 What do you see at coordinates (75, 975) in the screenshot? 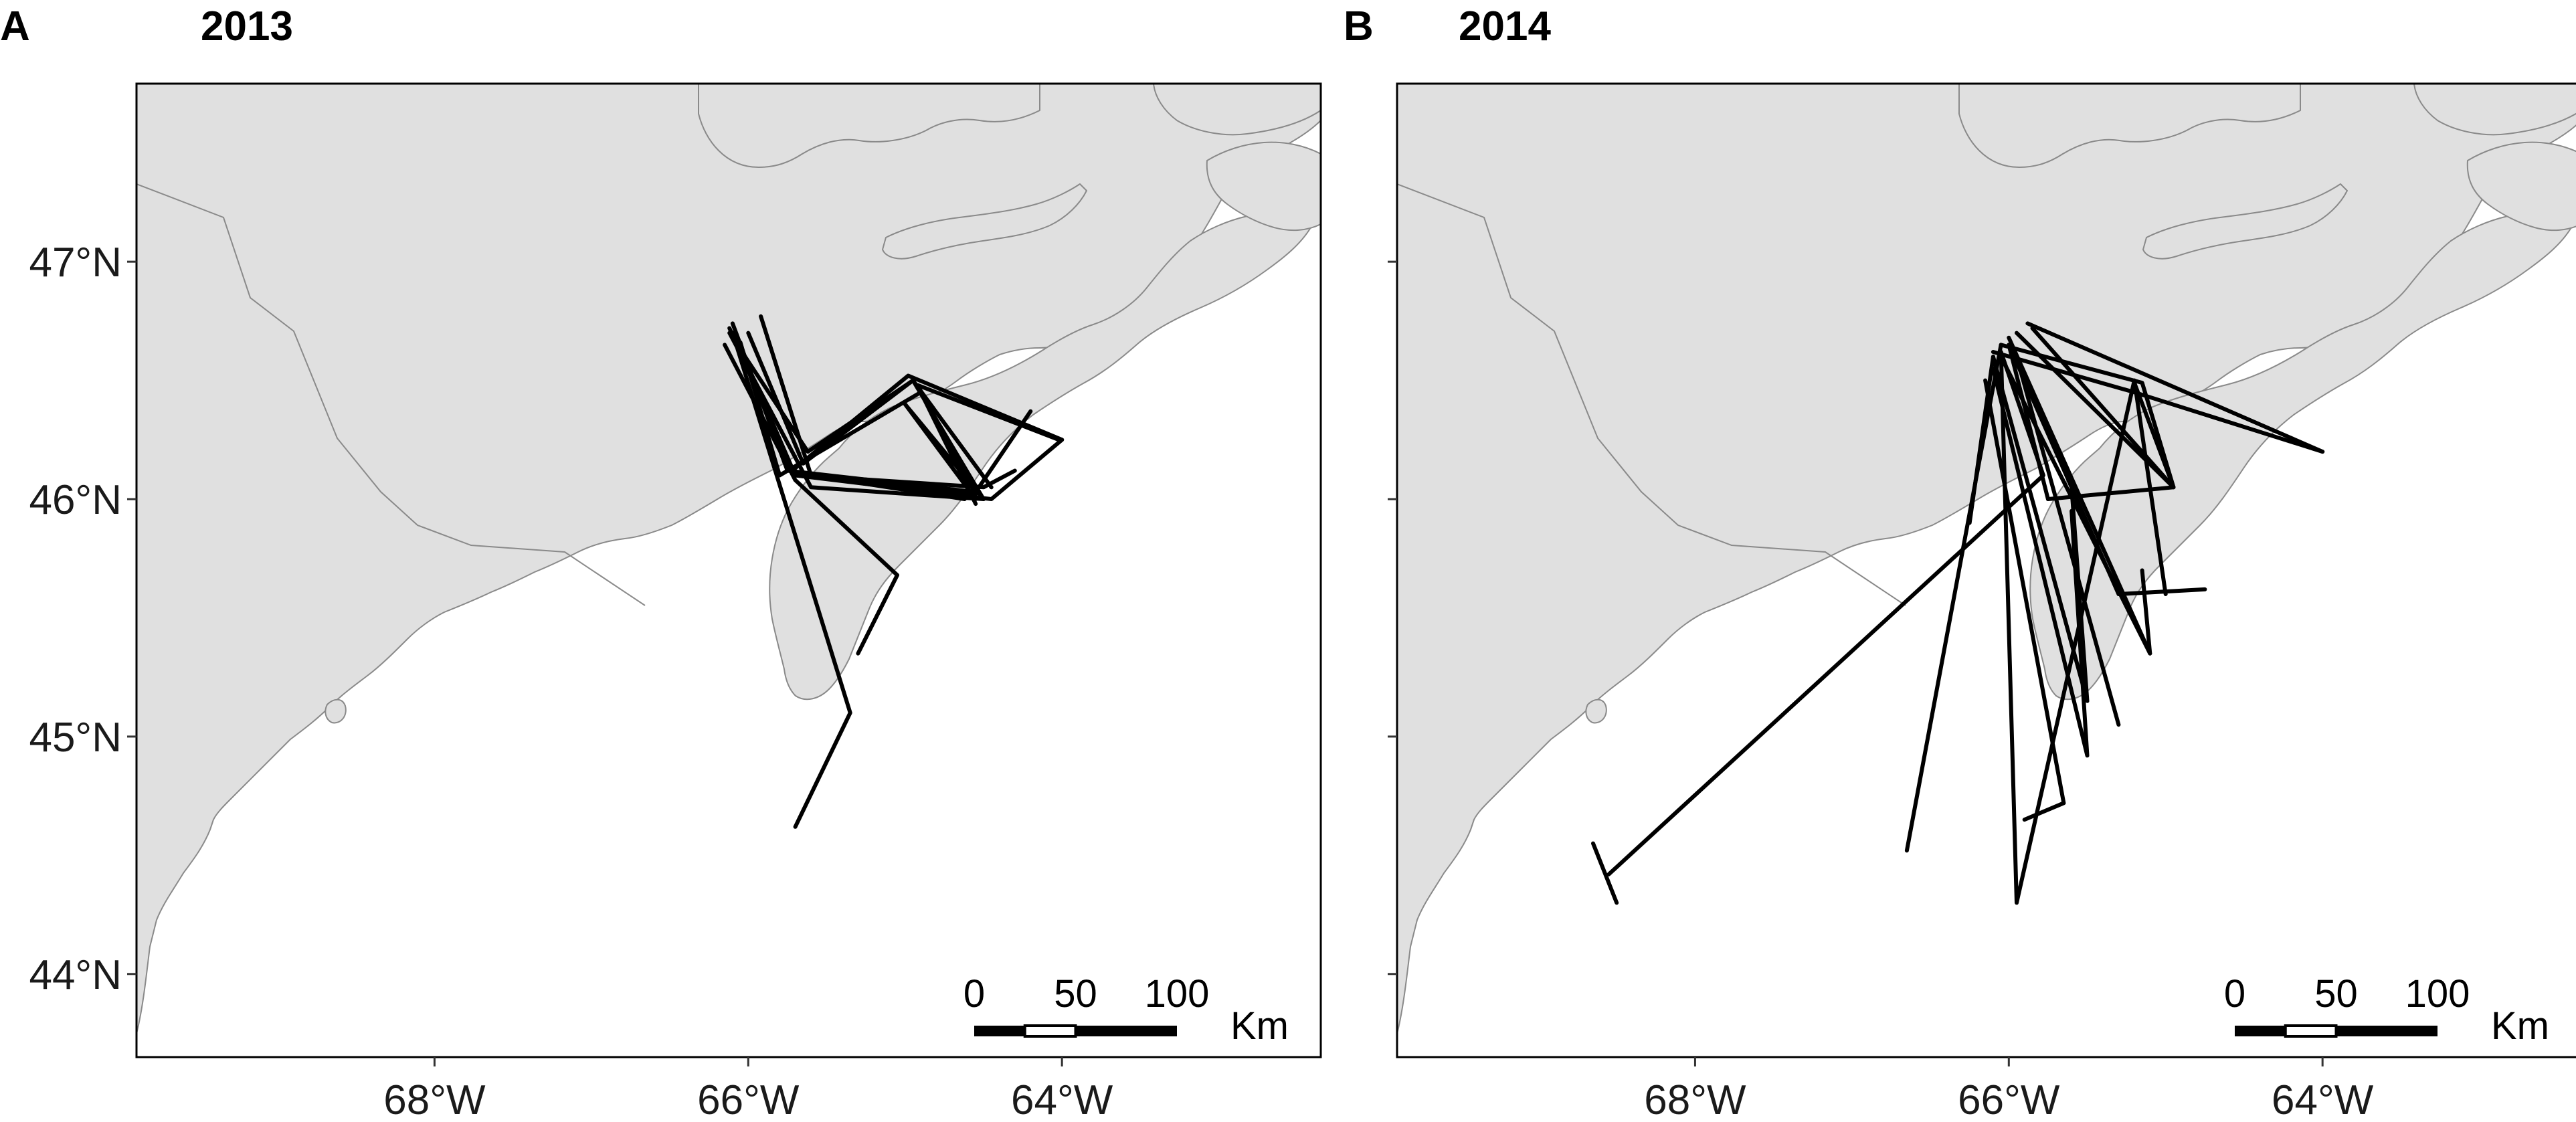
I see `y-tick-label: 44°N` at bounding box center [75, 975].